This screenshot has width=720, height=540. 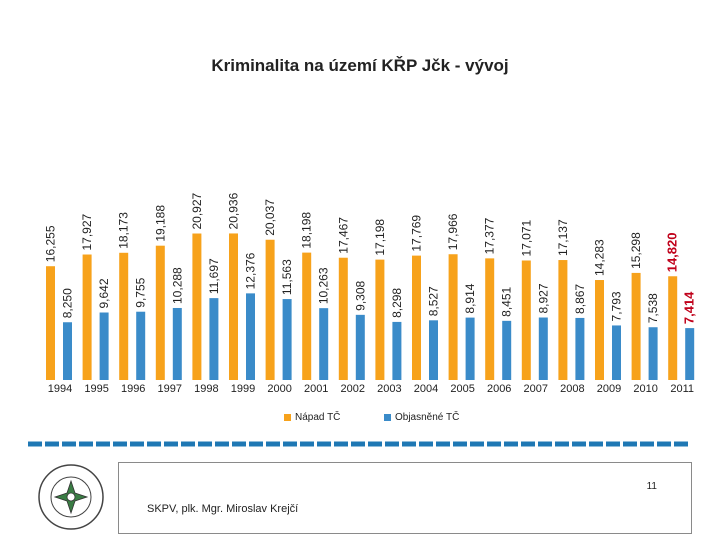 I want to click on x-tick-label-2002: 2002, so click(x=353, y=389).